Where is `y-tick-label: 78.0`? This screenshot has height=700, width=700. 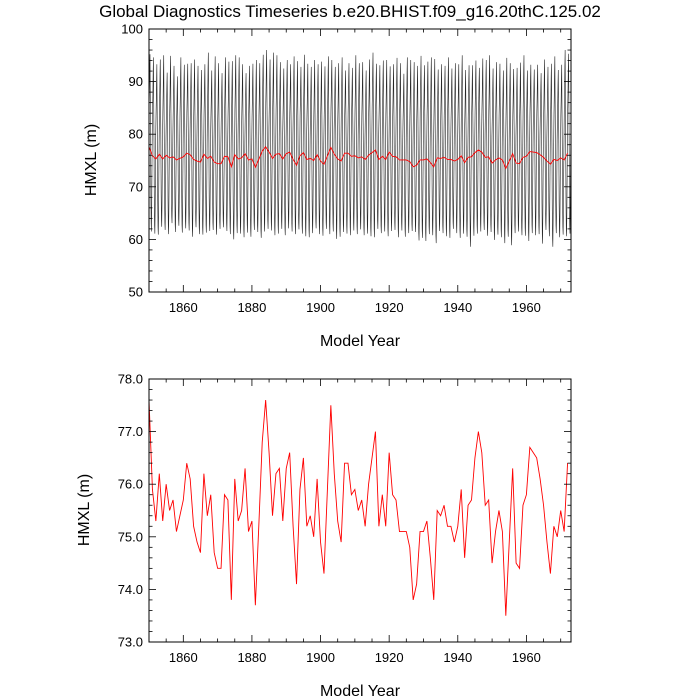
y-tick-label: 78.0 is located at coordinates (130, 379).